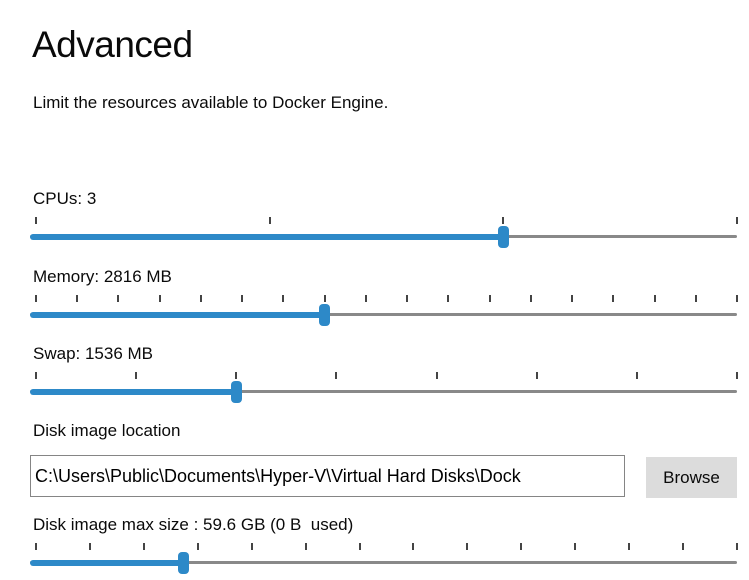 The image size is (749, 580). I want to click on disk-image-location-input, so click(327, 476).